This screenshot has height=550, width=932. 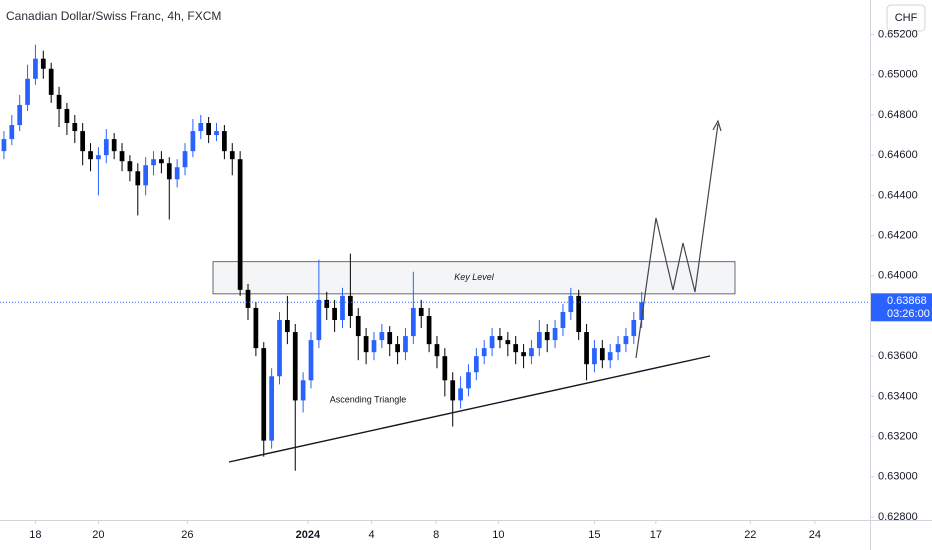 I want to click on trend-line, so click(x=469, y=409).